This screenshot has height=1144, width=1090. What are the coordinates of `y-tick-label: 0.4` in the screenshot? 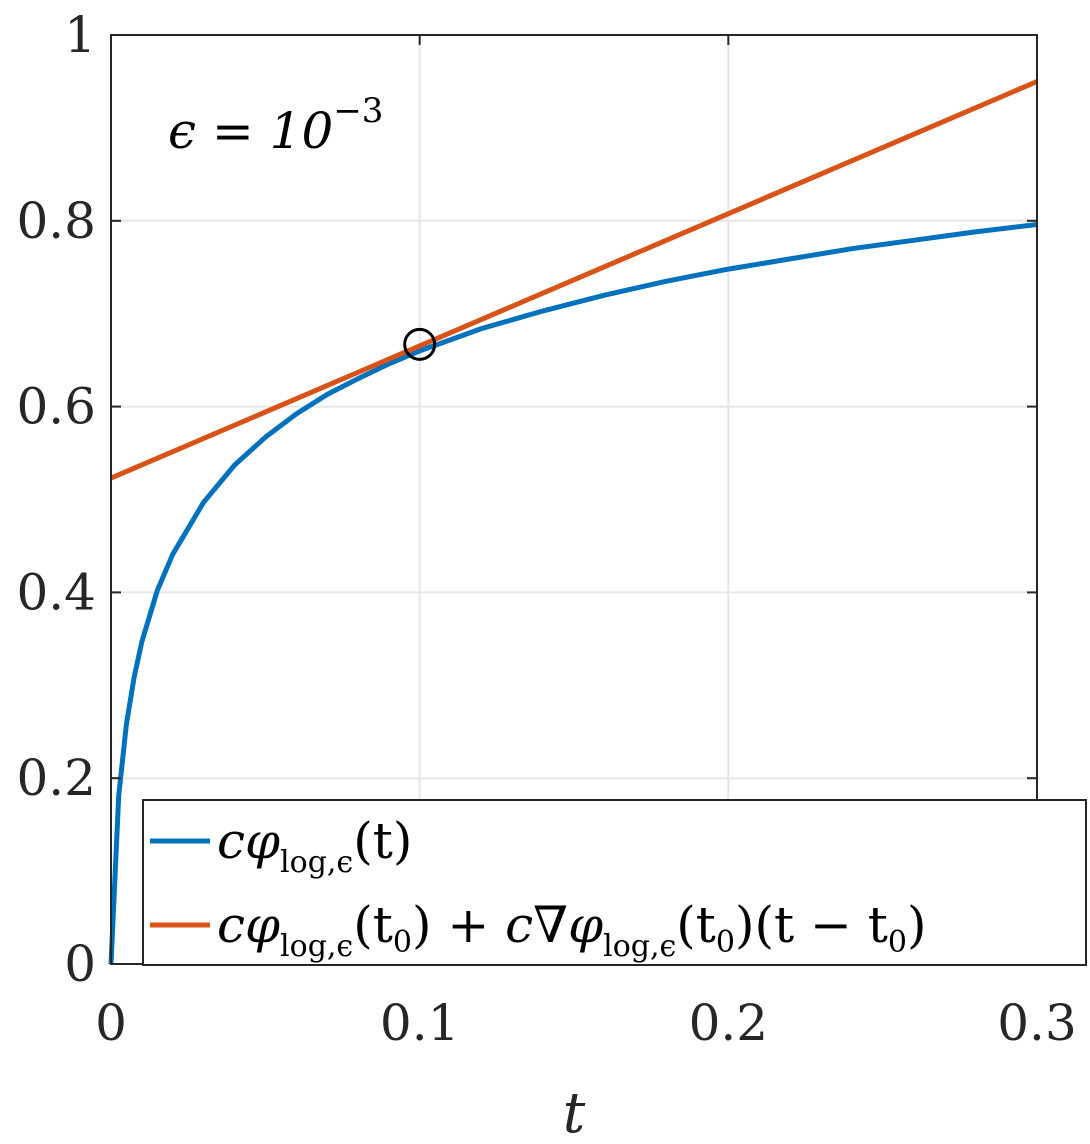 It's located at (56, 592).